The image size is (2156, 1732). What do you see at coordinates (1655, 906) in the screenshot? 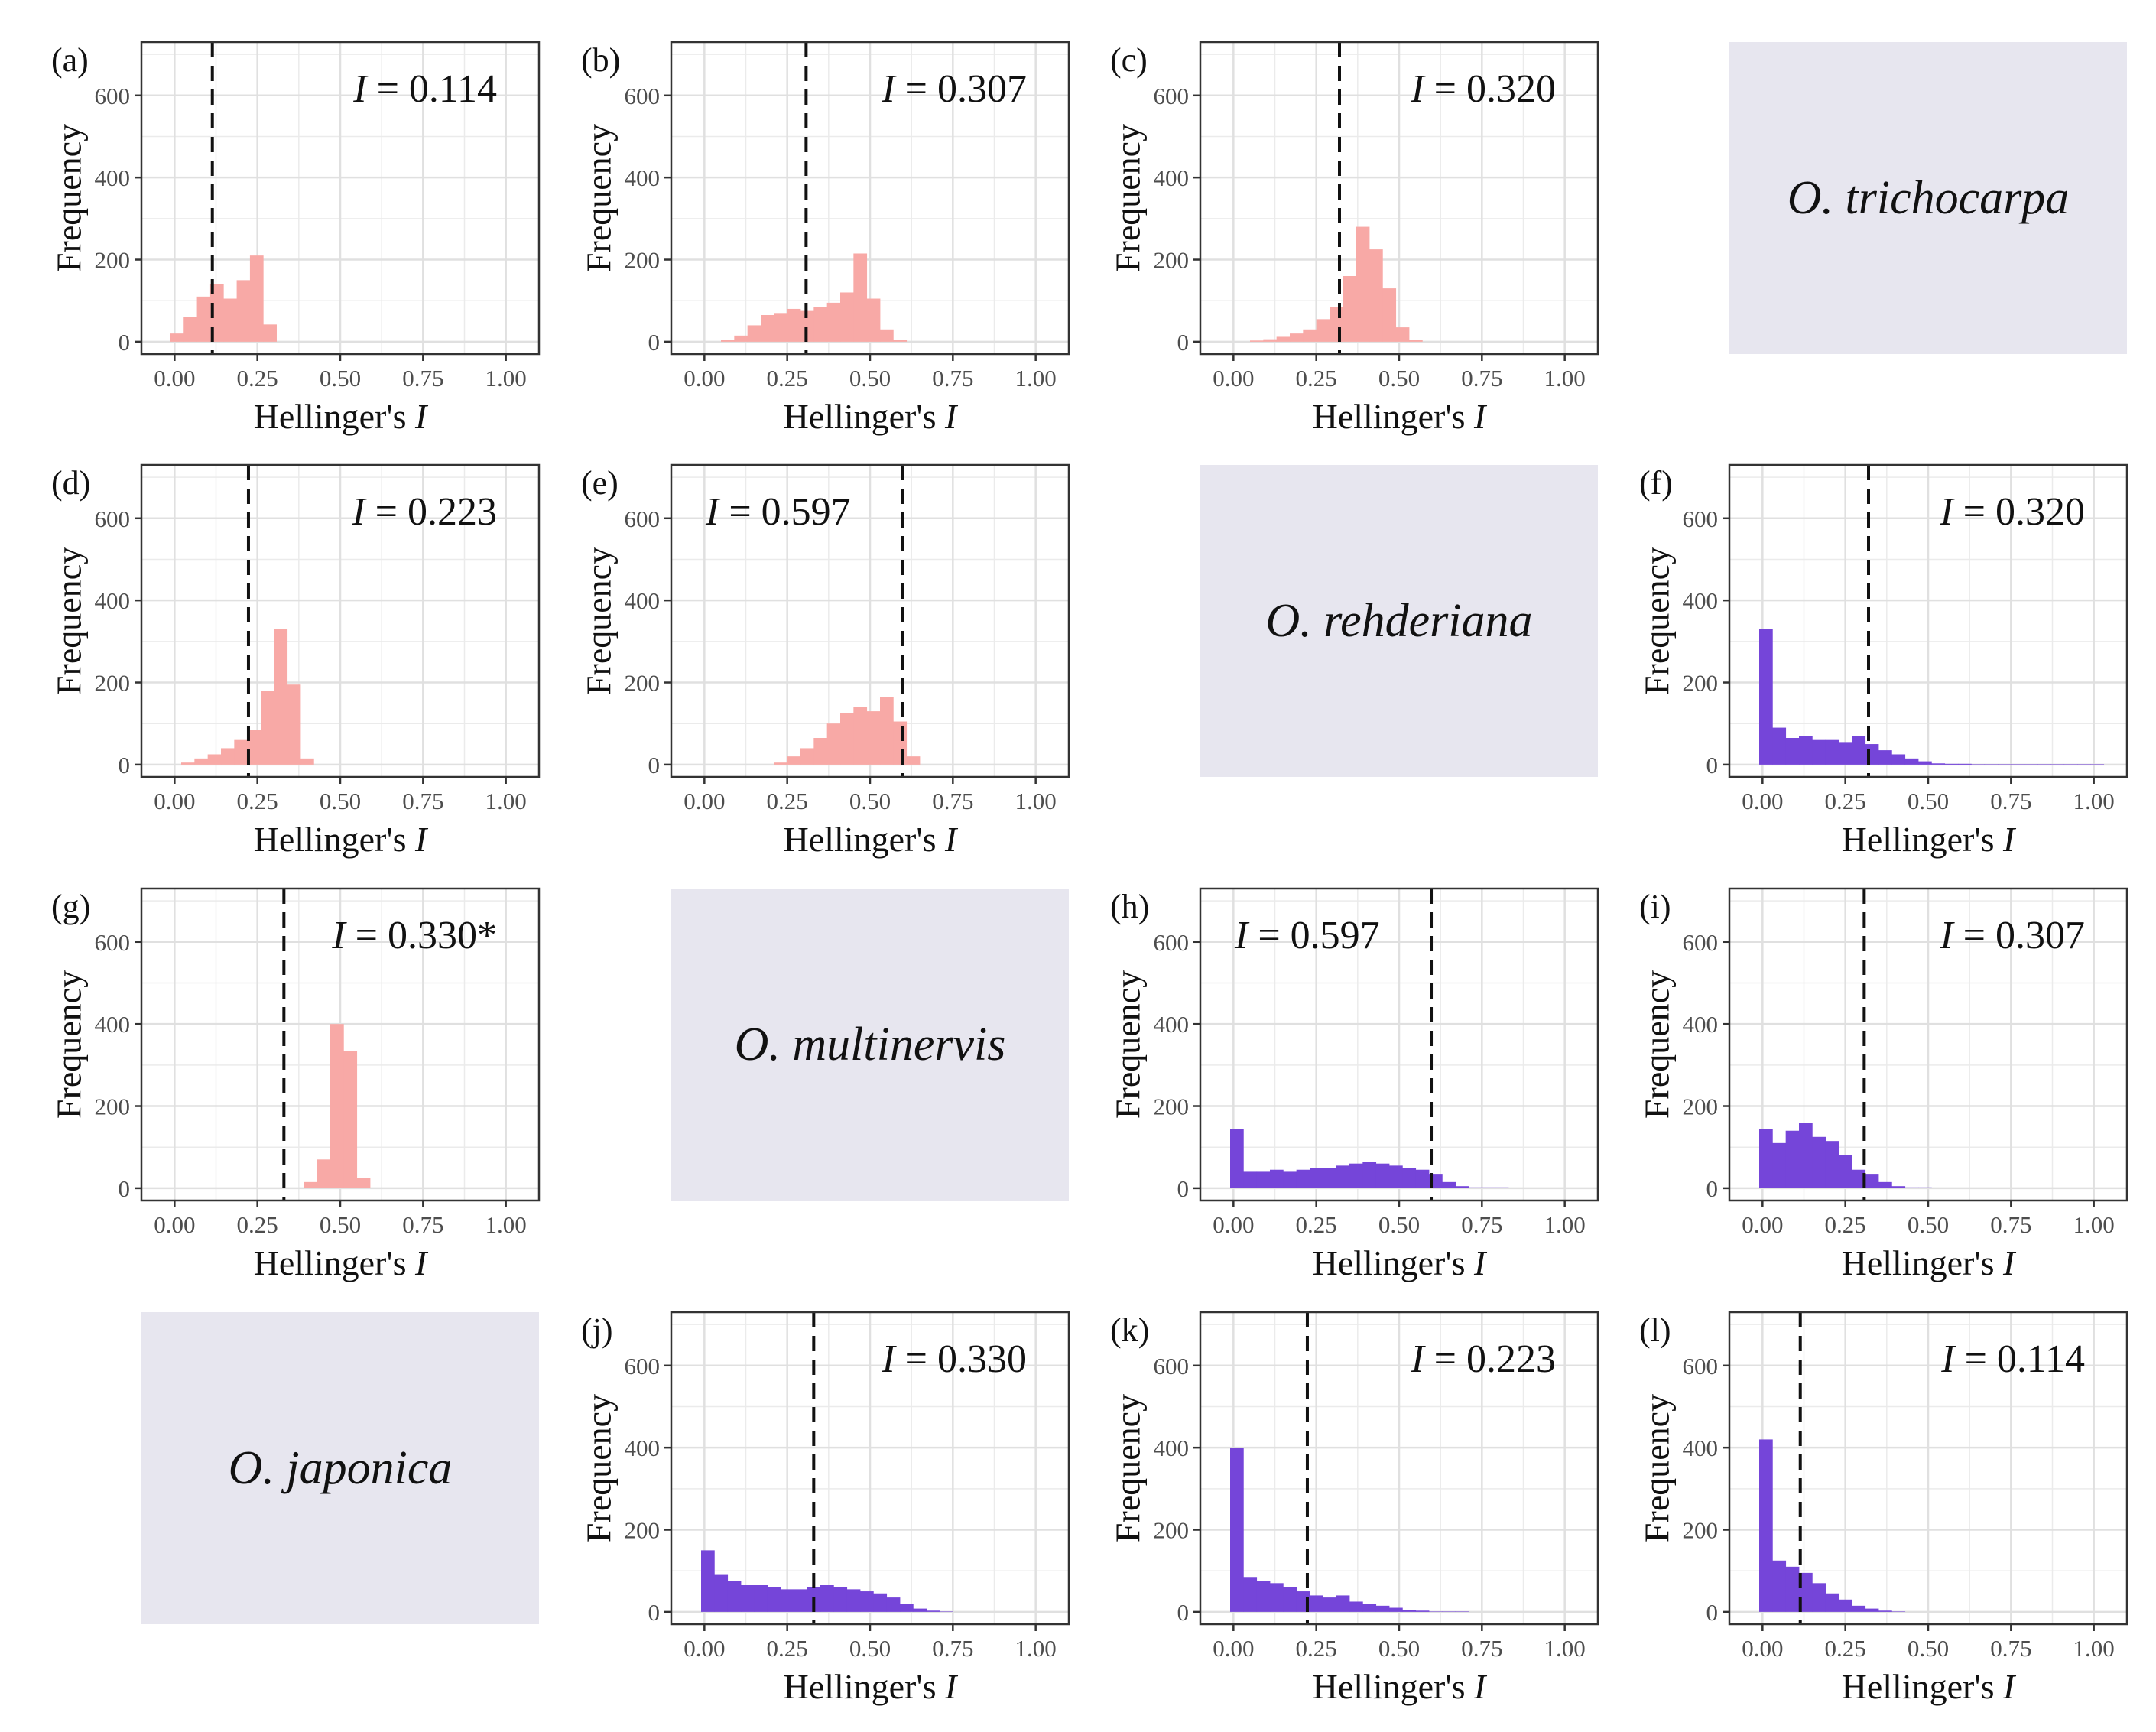
I see `panel-letter: (i)` at bounding box center [1655, 906].